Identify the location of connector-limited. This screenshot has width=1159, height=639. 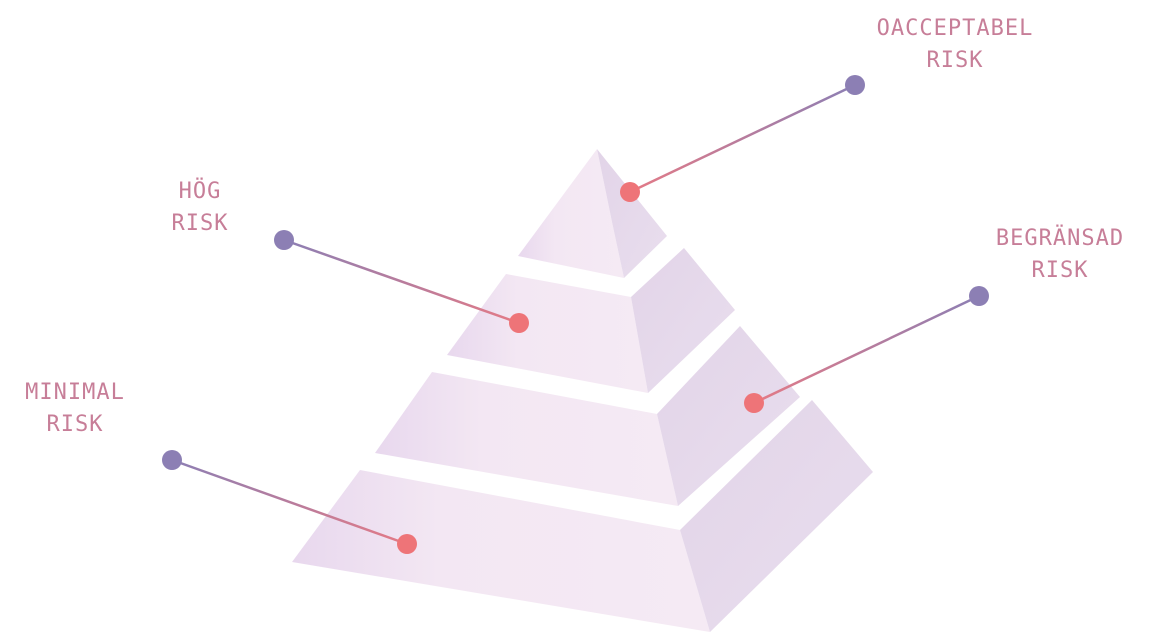
(866, 349).